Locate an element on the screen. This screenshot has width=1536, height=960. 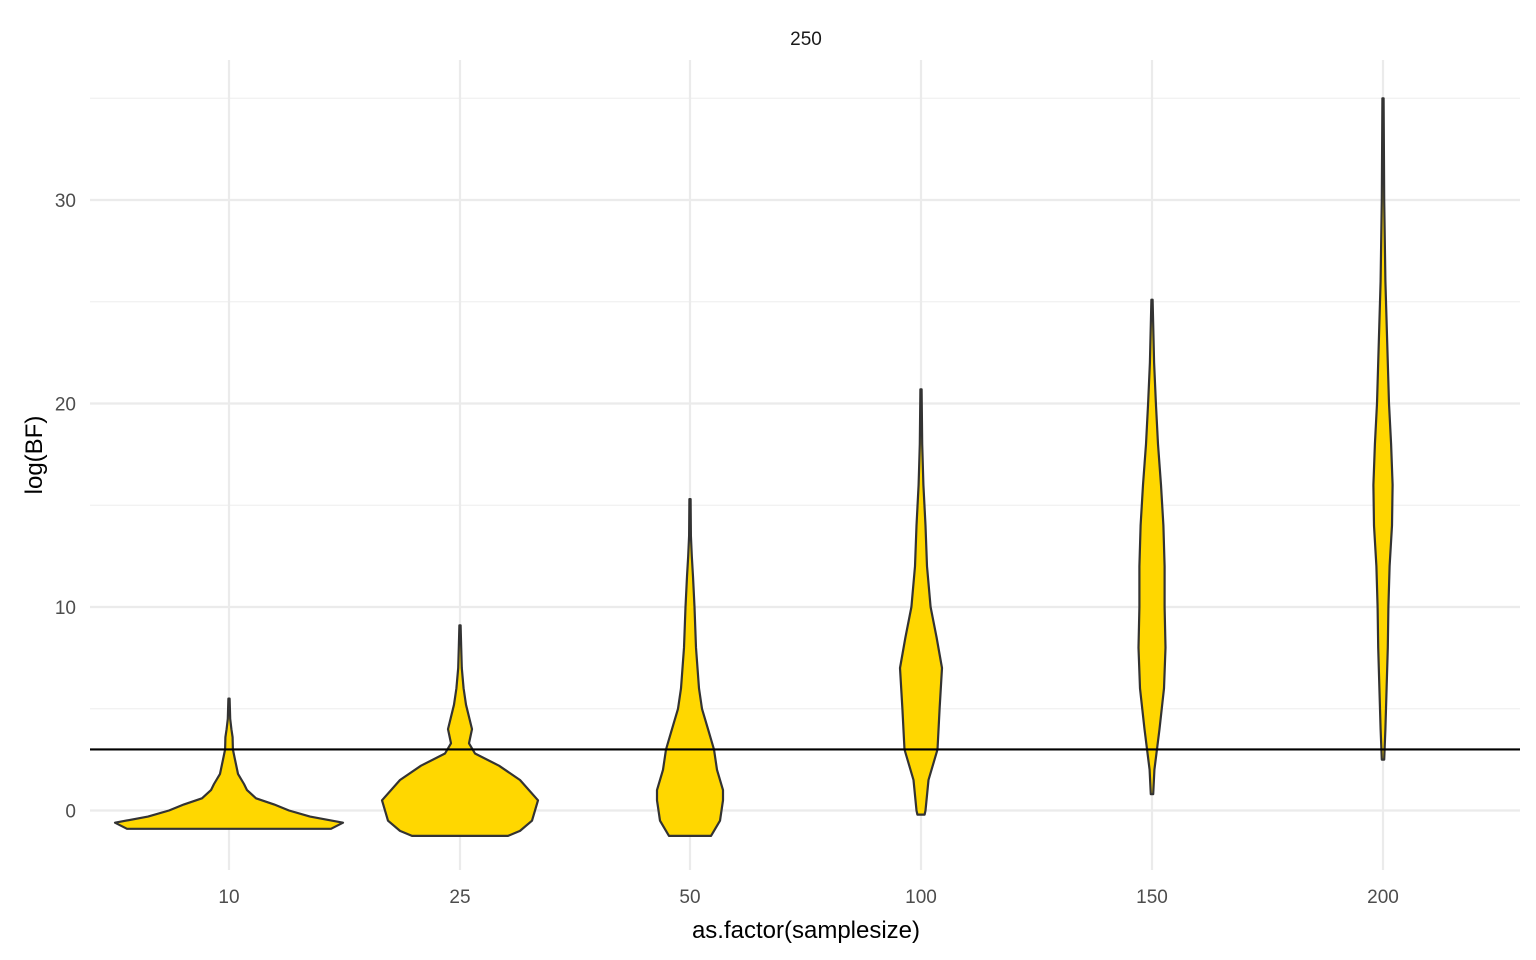
x-tick-label: 150 is located at coordinates (1152, 897).